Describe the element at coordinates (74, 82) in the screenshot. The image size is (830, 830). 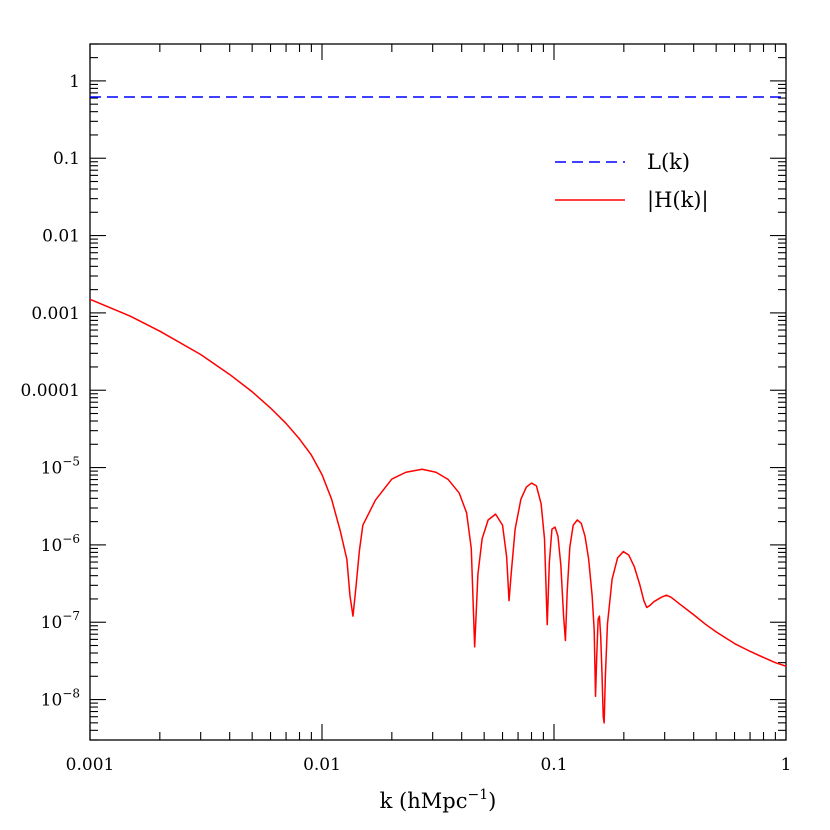
I see `y-tick-label: 1` at that location.